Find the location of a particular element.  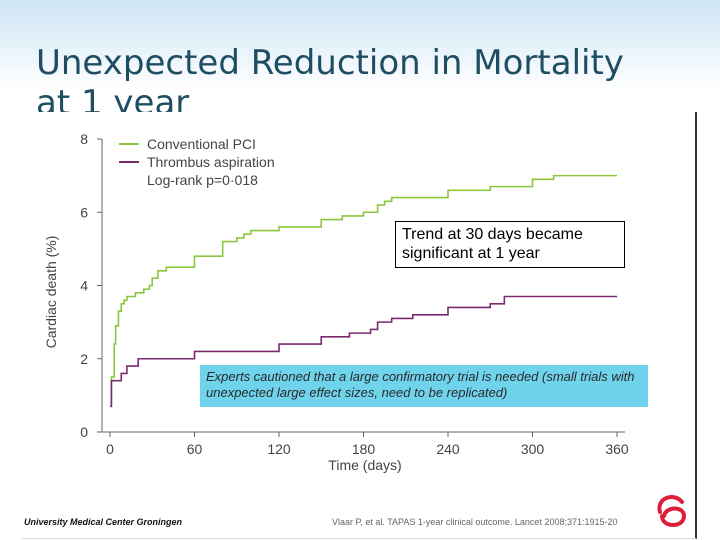

institution-footer: University Medical Center Groningen is located at coordinates (103, 522).